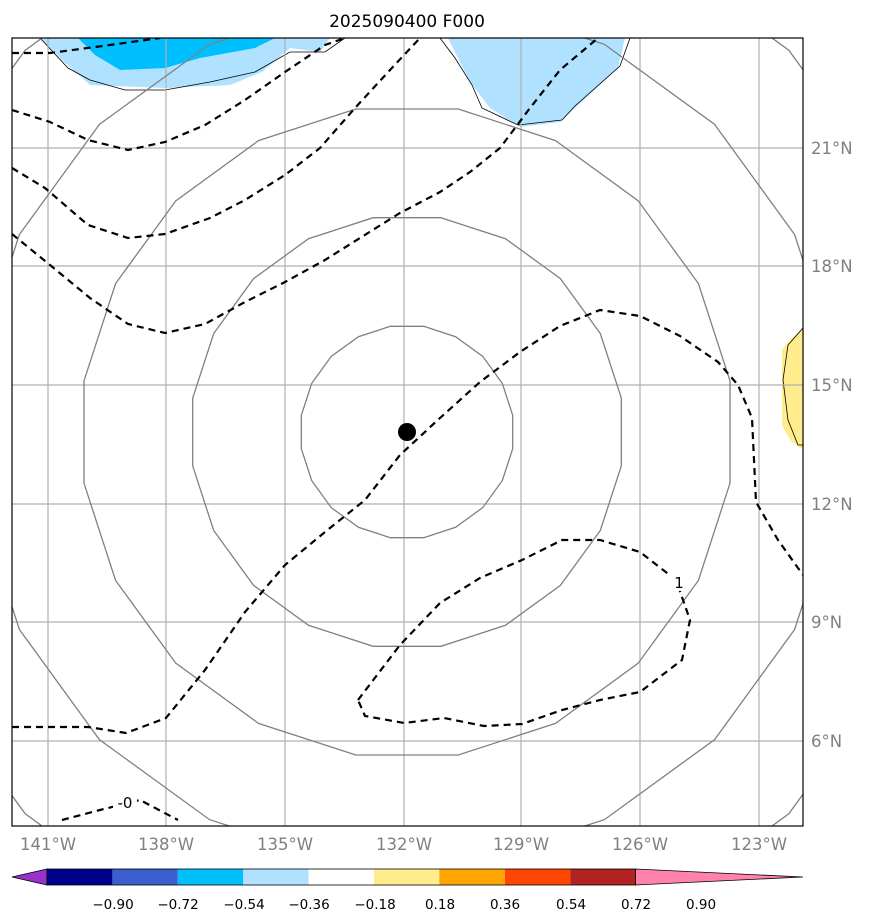  I want to click on colorbar-extend-low, so click(29, 877).